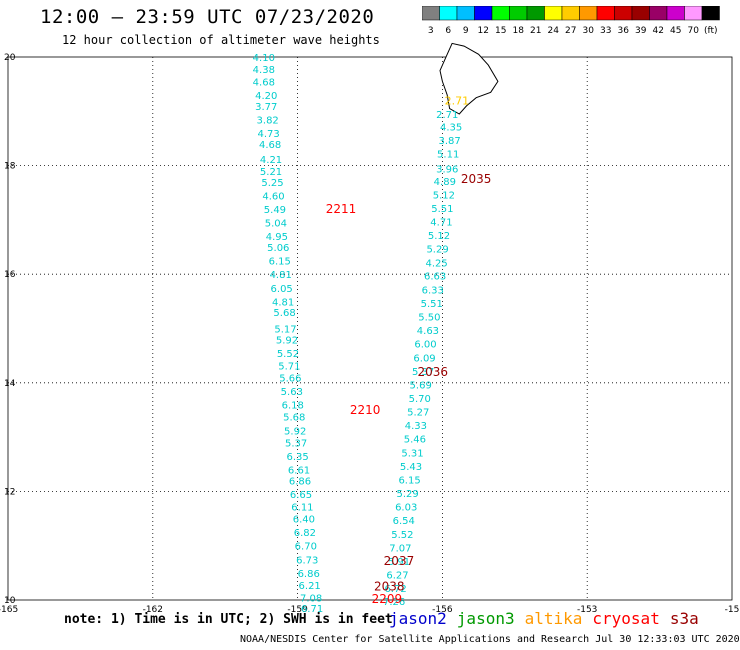  I want to click on wave-height-label: 6.61, so click(299, 471).